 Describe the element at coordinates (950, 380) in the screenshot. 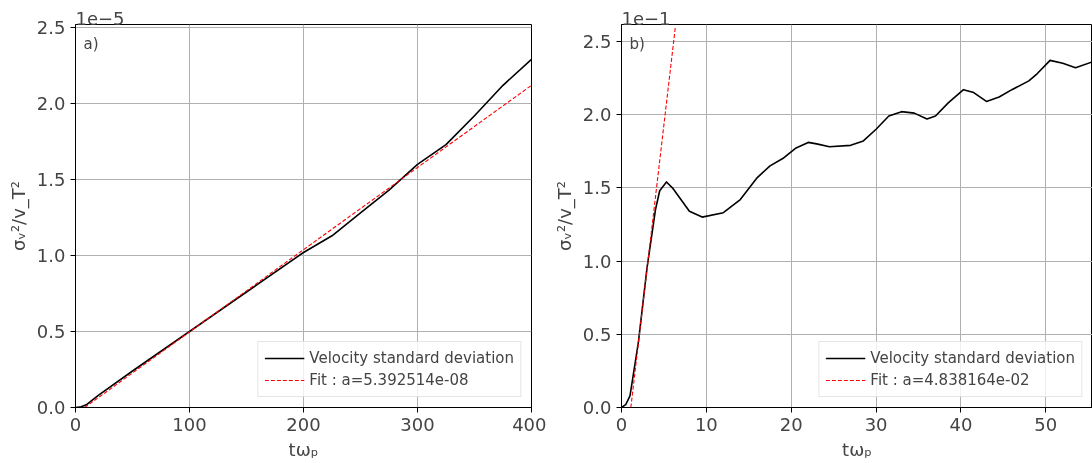

I see `legend-label: Fit : a=4.838164e-02` at that location.